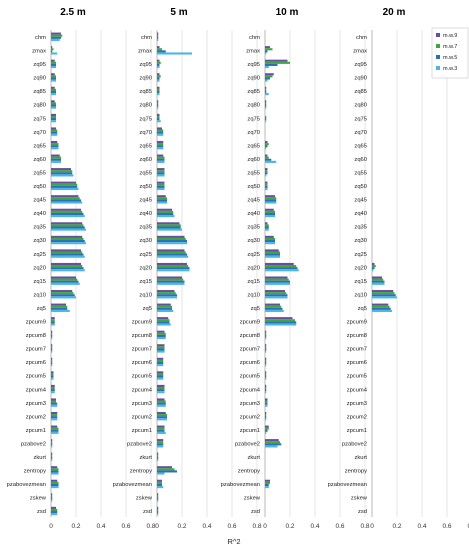 The width and height of the screenshot is (469, 555). What do you see at coordinates (158, 60) in the screenshot?
I see `bar-m-w-9-zq95` at bounding box center [158, 60].